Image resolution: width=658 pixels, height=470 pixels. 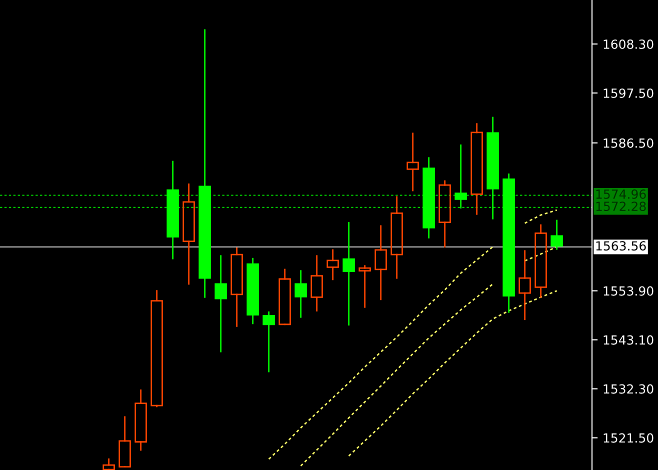 What do you see at coordinates (453, 373) in the screenshot?
I see `line-series` at bounding box center [453, 373].